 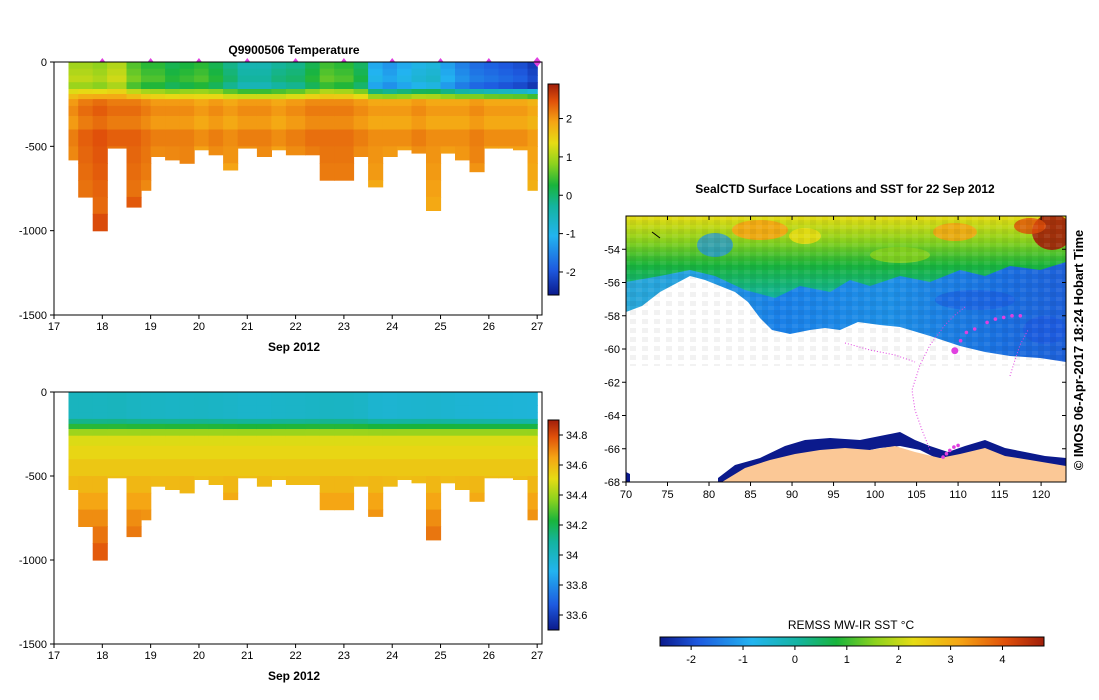 I want to click on longitude-tick-label: 80, so click(x=709, y=495).